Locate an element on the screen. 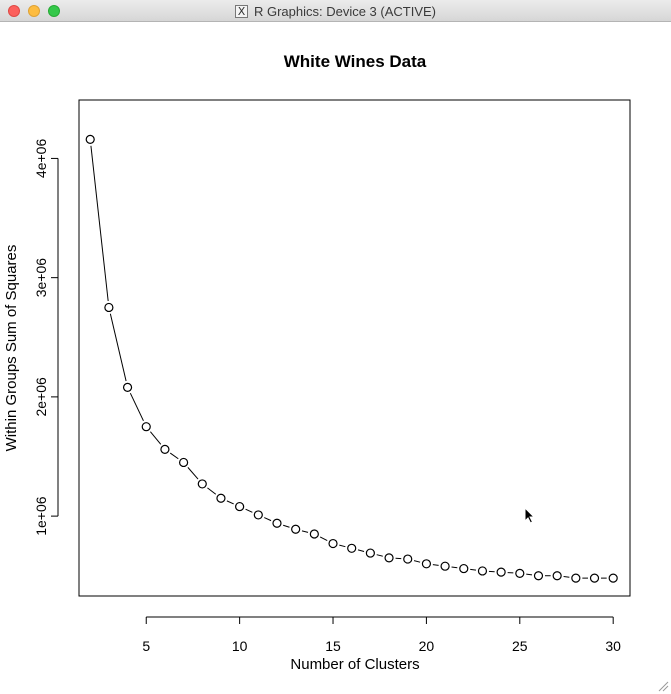  y-axis-label: Within Groups Sum of Squares is located at coordinates (11, 348).